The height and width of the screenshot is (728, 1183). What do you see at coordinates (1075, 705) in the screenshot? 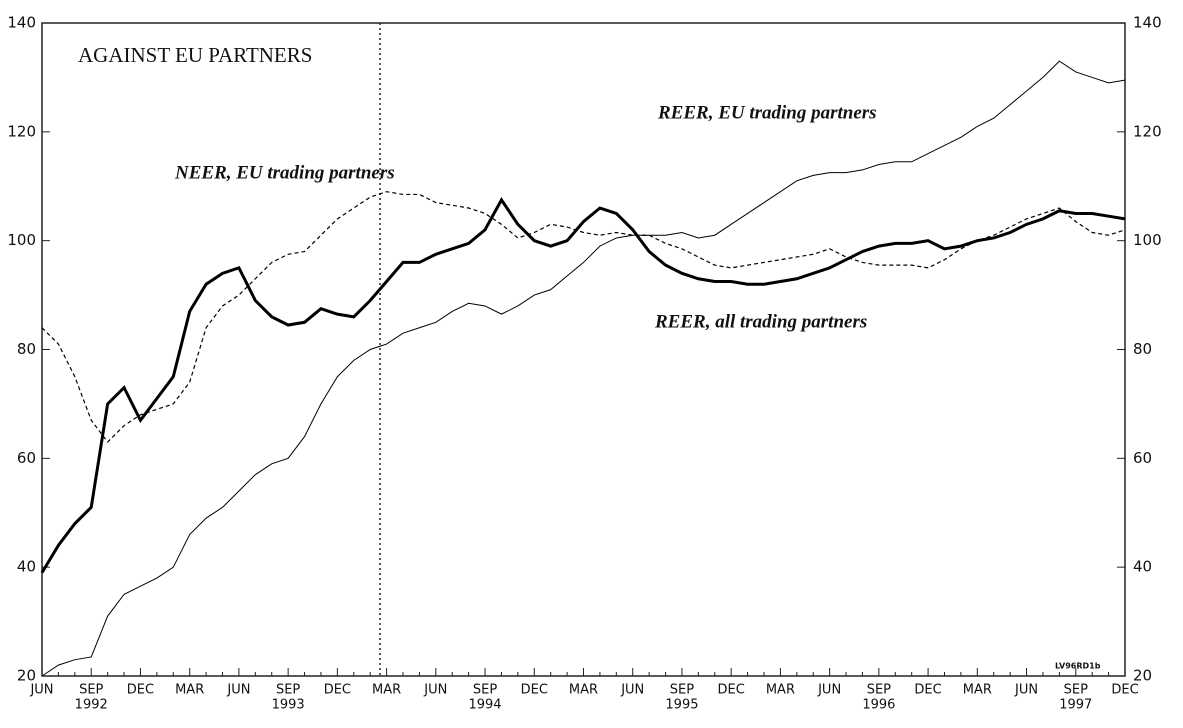
I see `year-label: 1997` at bounding box center [1075, 705].